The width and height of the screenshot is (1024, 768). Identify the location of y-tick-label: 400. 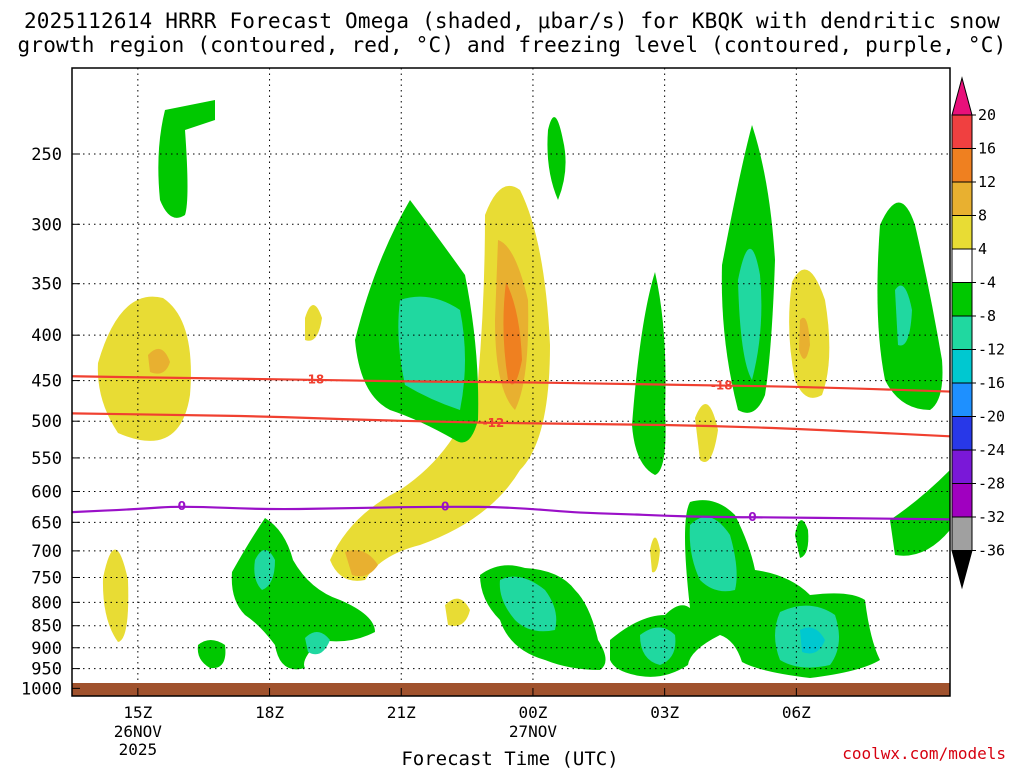
(46, 336).